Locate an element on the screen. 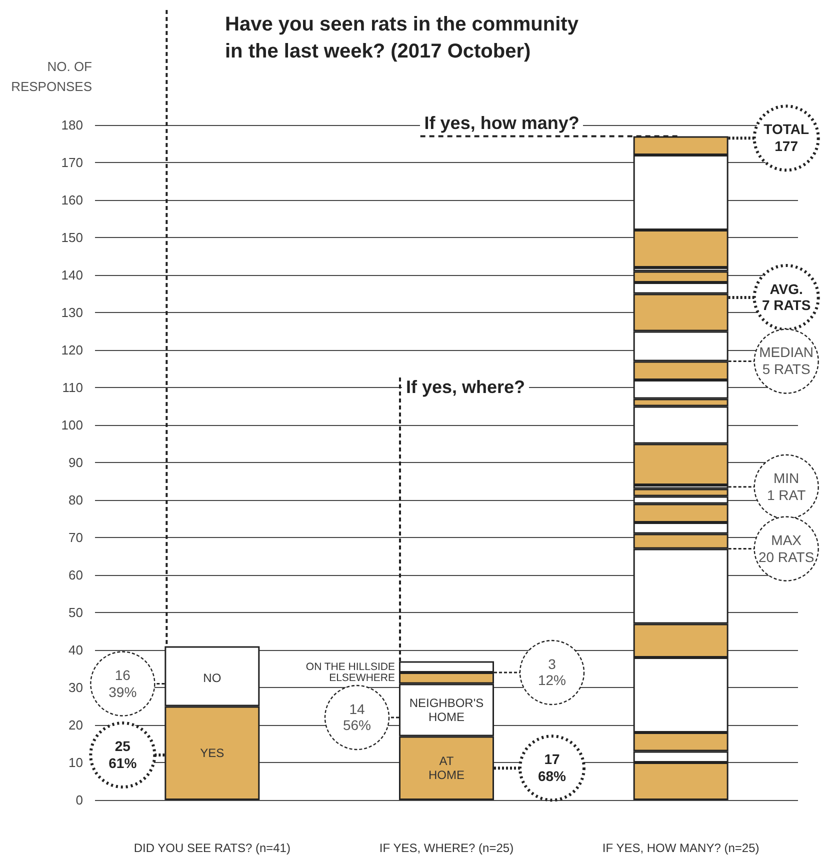  annotation: If yes, where? is located at coordinates (466, 387).